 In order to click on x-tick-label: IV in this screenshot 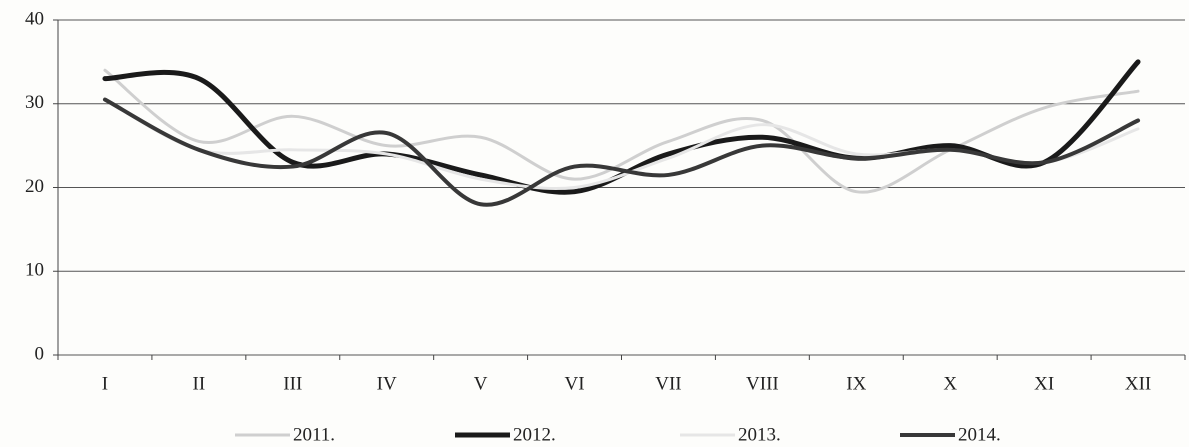, I will do `click(387, 383)`.